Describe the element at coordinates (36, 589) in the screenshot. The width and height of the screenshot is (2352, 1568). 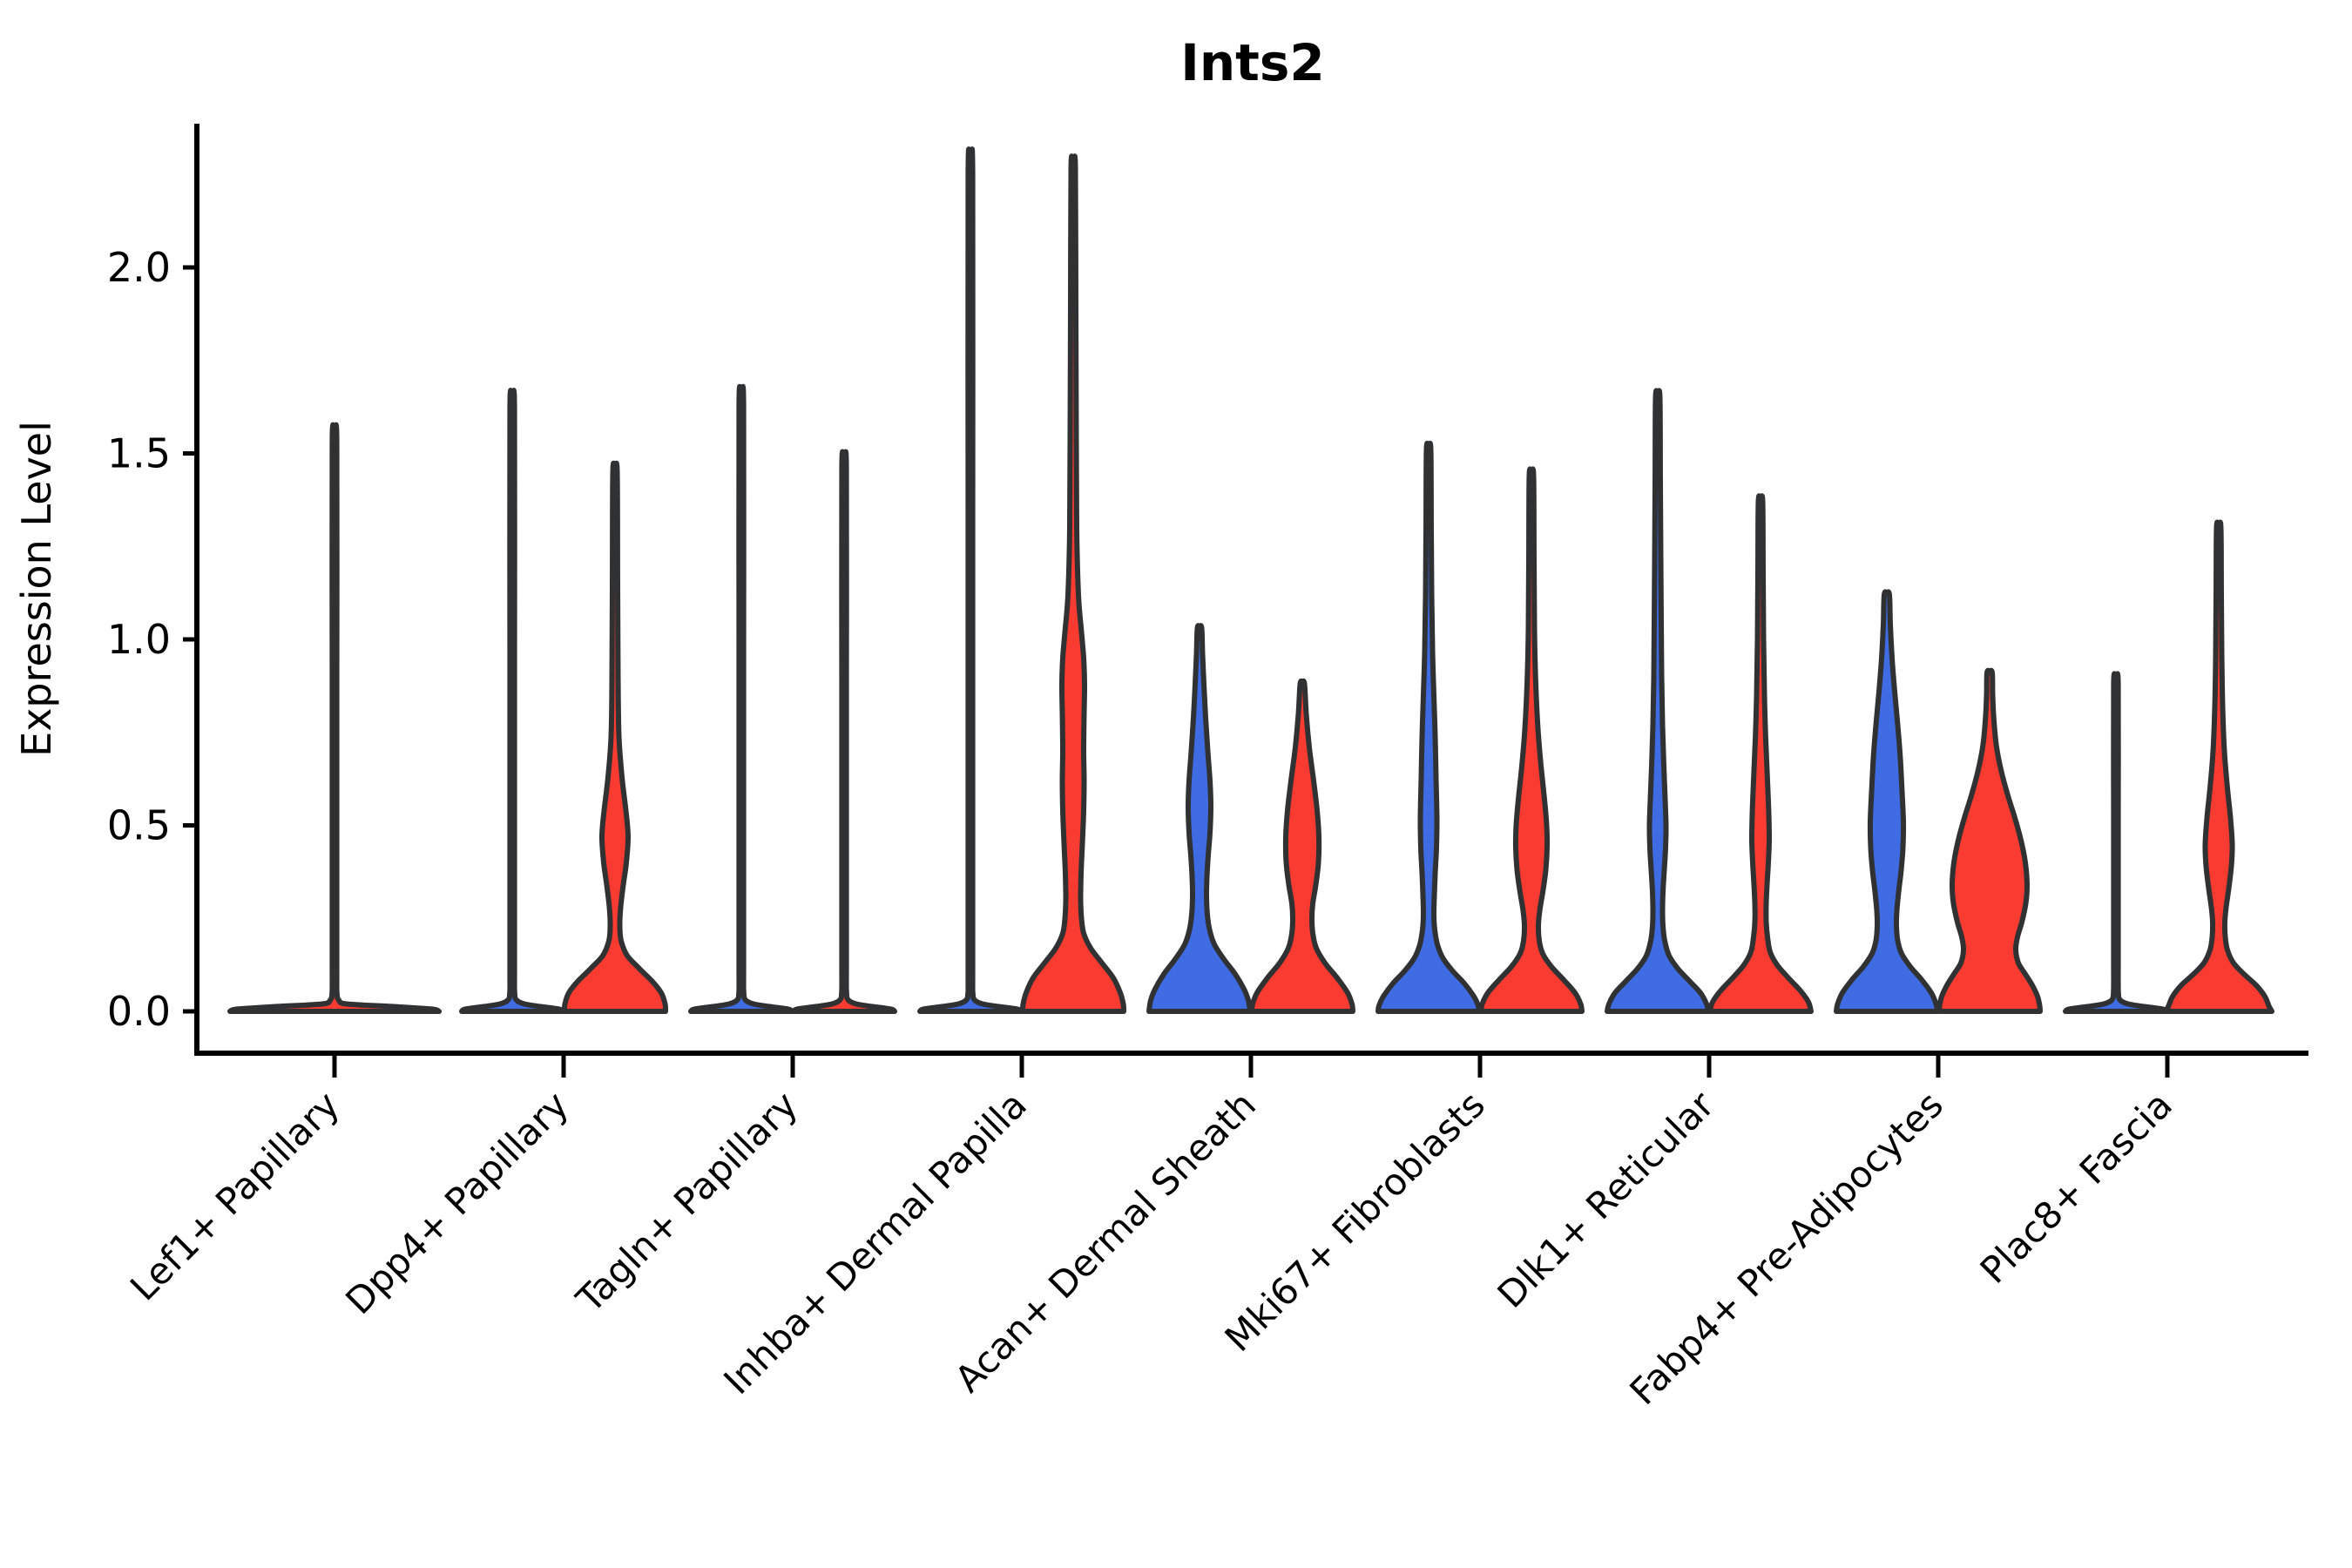
I see `y-axis-label: Expression Level` at that location.